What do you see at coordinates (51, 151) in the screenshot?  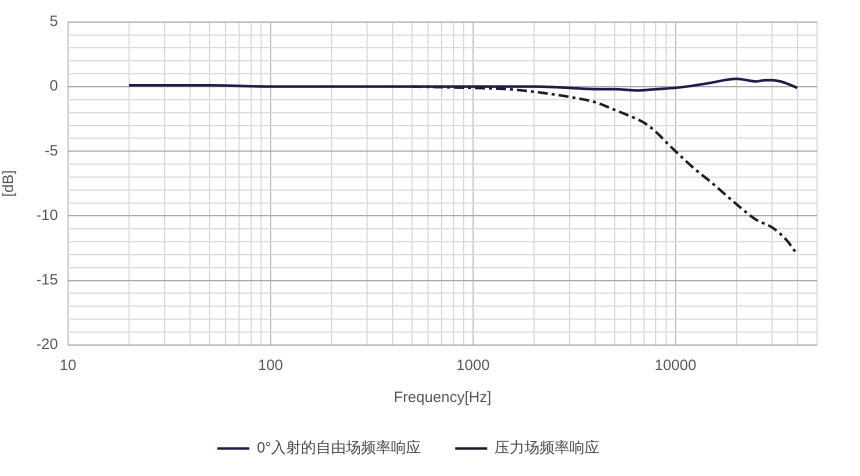 I see `y-tick-label: -5` at bounding box center [51, 151].